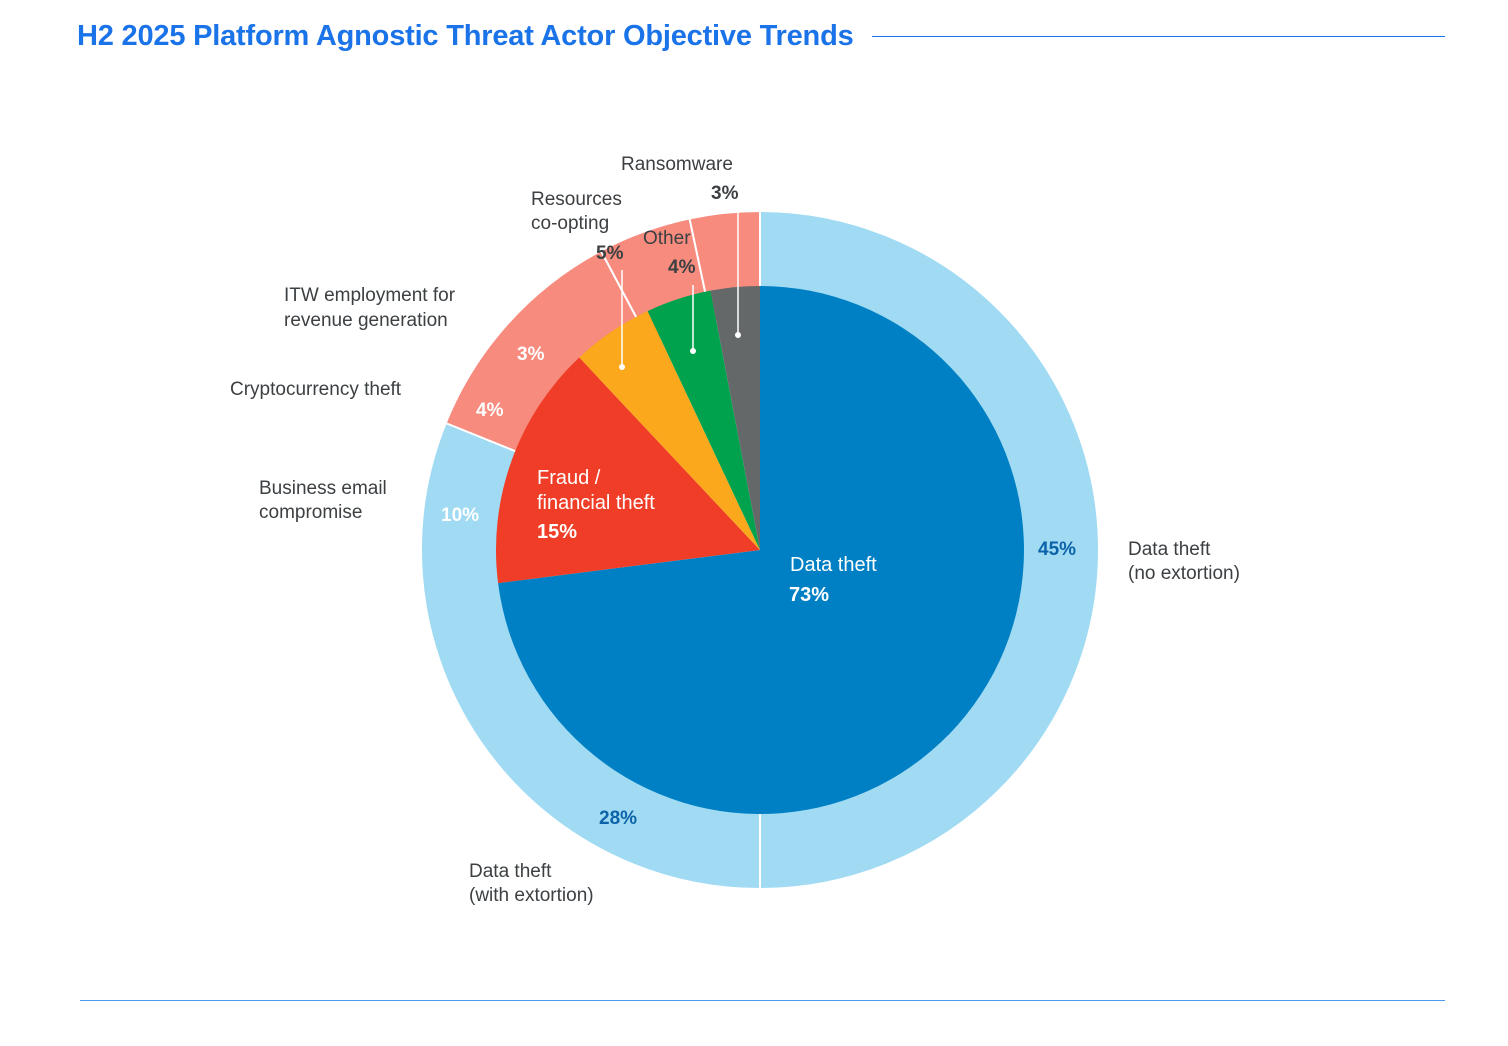 The width and height of the screenshot is (1508, 1046). What do you see at coordinates (1057, 549) in the screenshot?
I see `pct-no-extortion: 45%` at bounding box center [1057, 549].